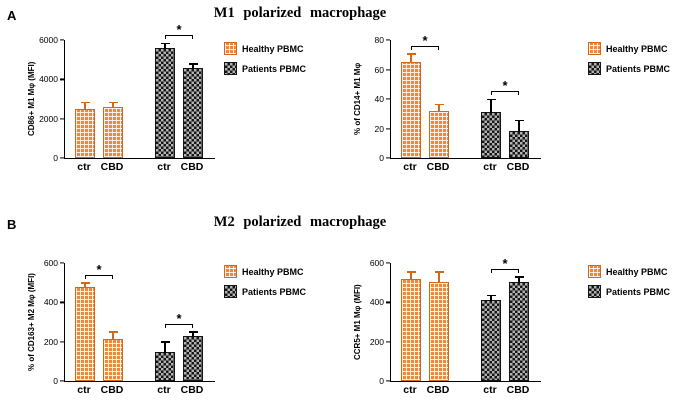 The width and height of the screenshot is (679, 417). Describe the element at coordinates (379, 128) in the screenshot. I see `y-tick-label: 20` at that location.